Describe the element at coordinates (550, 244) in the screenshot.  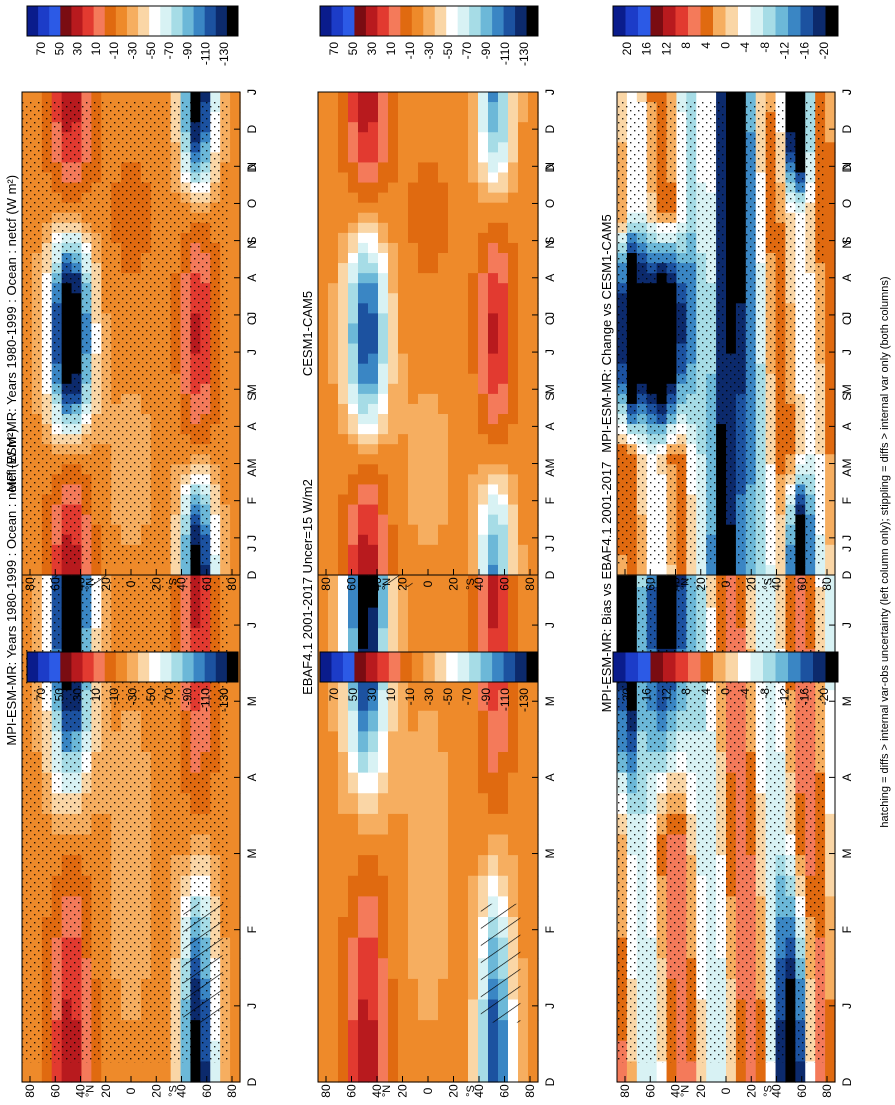
I see `month-label: N` at that location.